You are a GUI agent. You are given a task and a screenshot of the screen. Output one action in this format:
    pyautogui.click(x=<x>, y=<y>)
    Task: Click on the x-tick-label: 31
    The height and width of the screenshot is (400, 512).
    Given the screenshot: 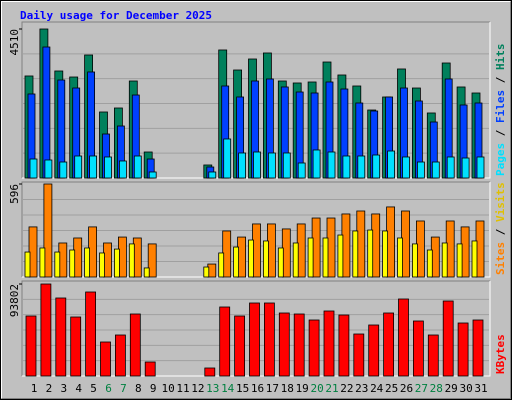 What is the action you would take?
    pyautogui.click(x=480, y=388)
    